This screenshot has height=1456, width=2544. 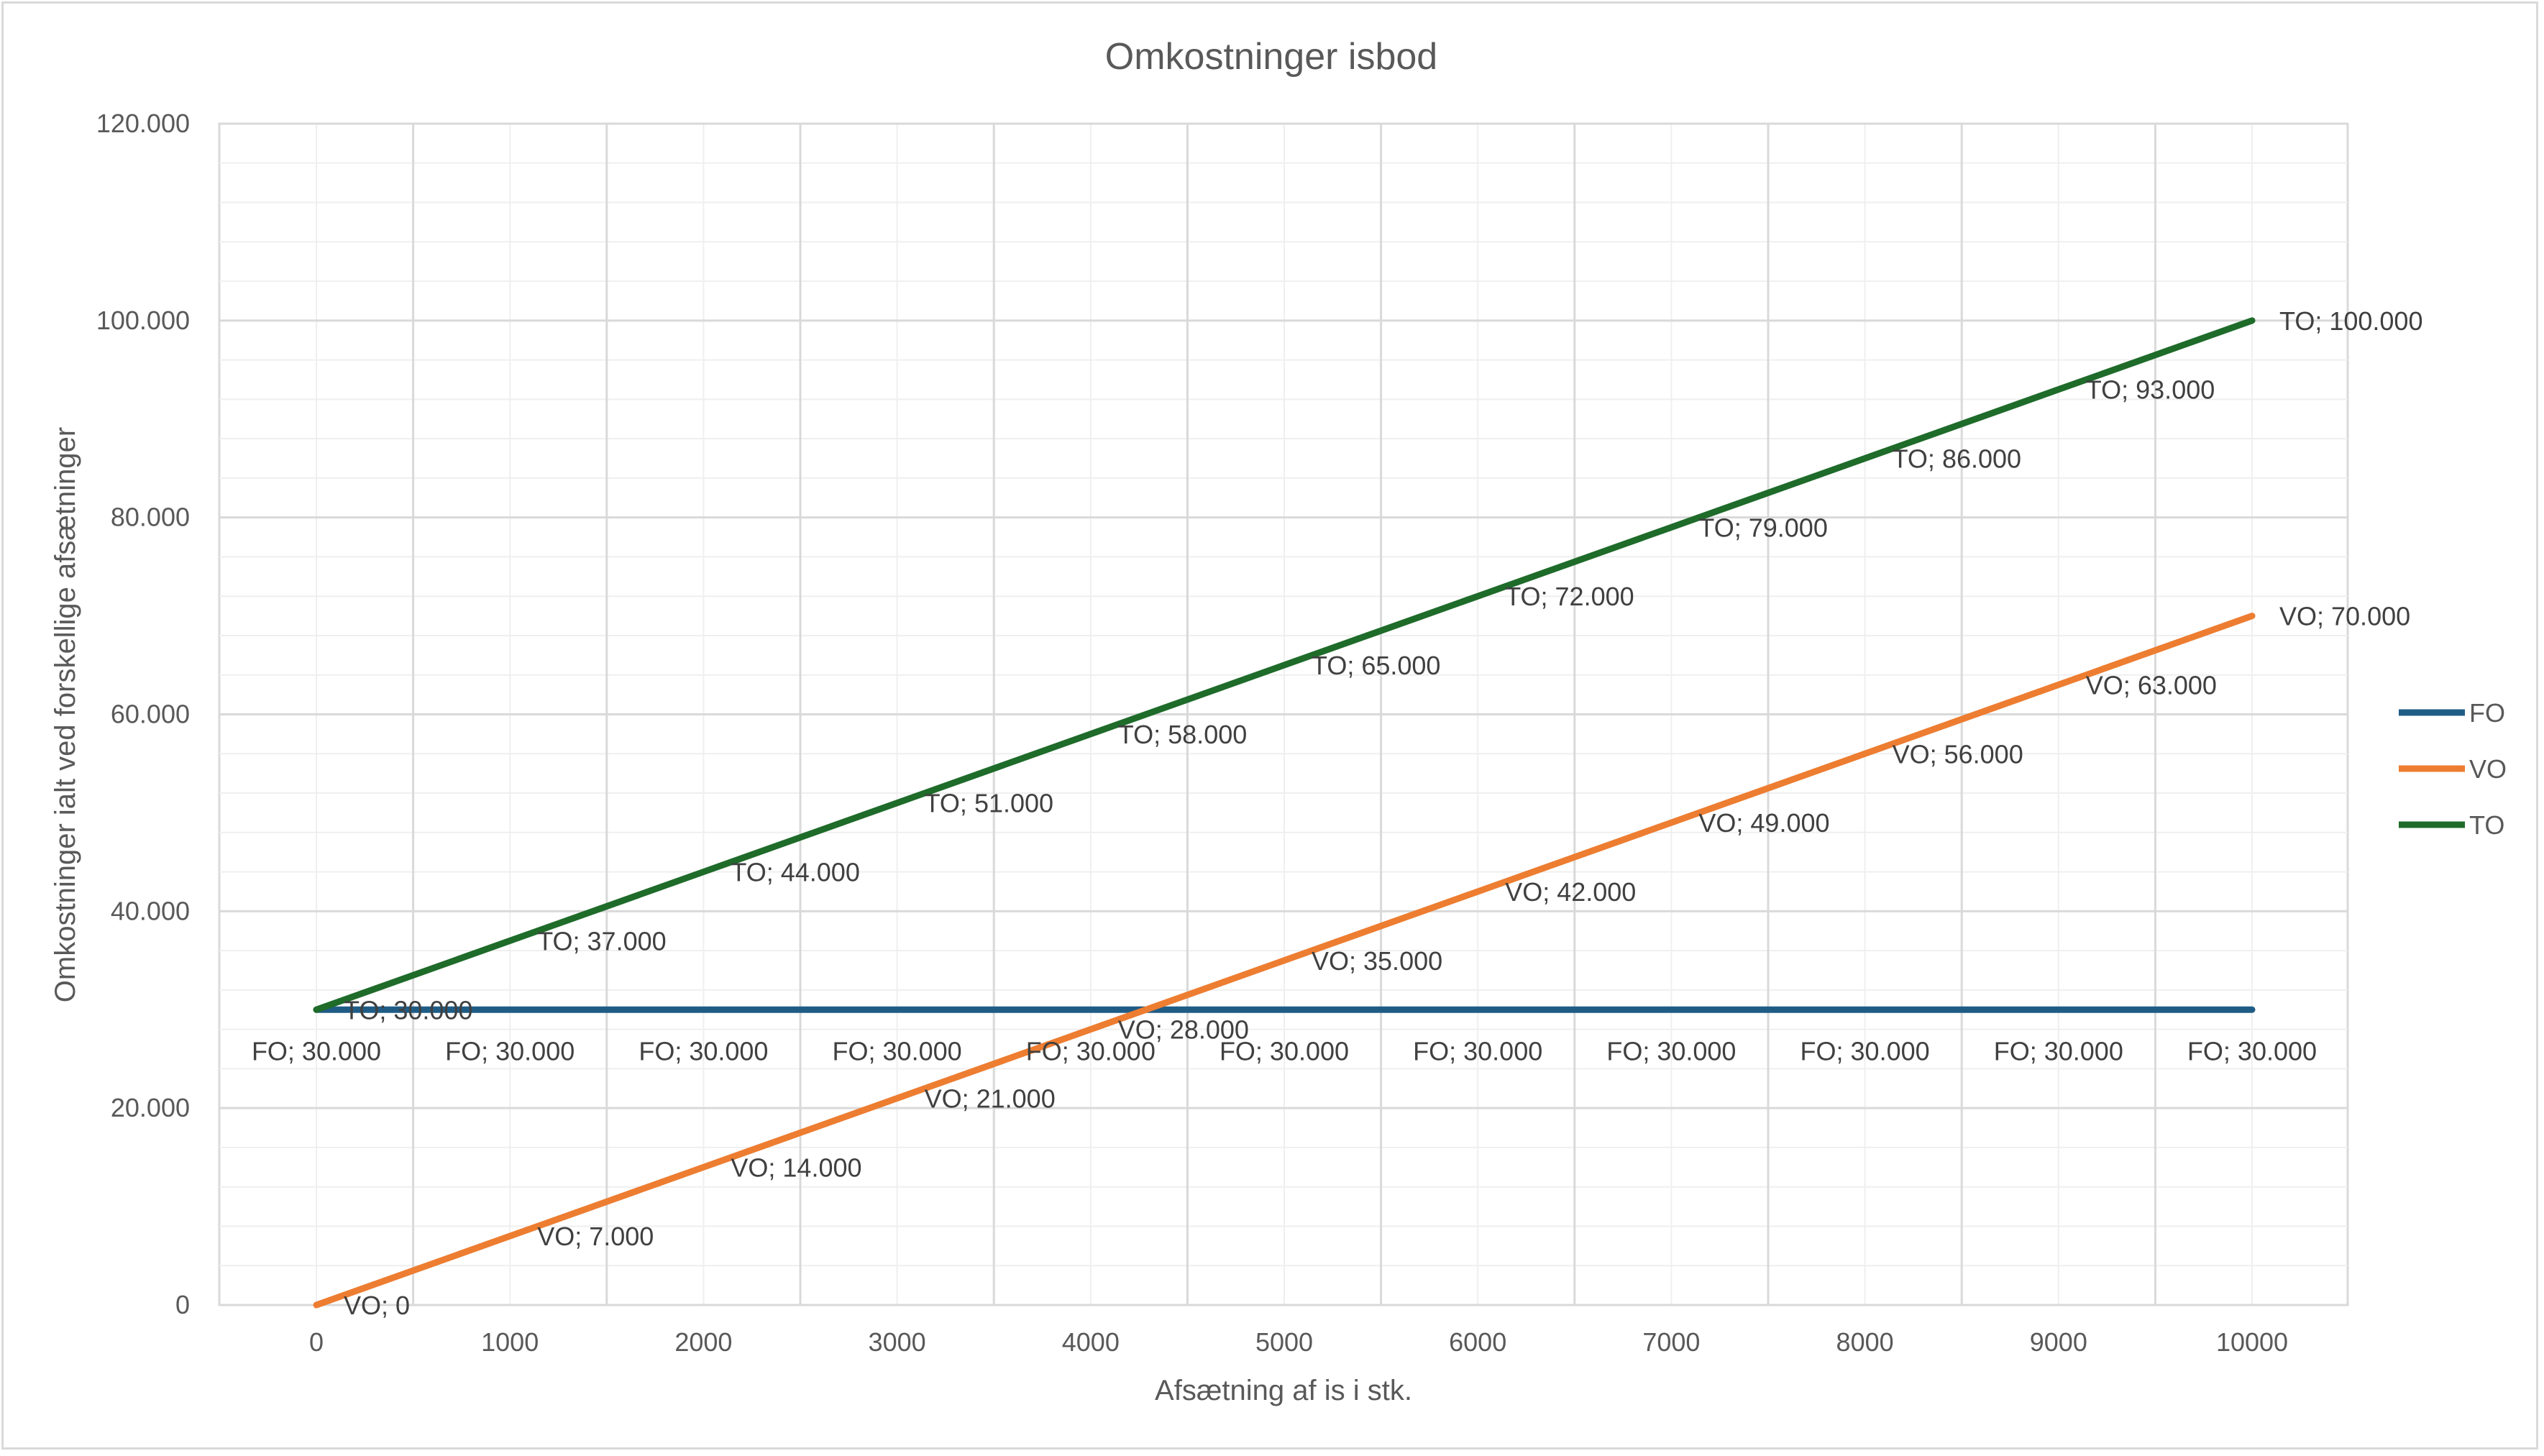 What do you see at coordinates (1865, 1342) in the screenshot?
I see `x-tick-label: 8000` at bounding box center [1865, 1342].